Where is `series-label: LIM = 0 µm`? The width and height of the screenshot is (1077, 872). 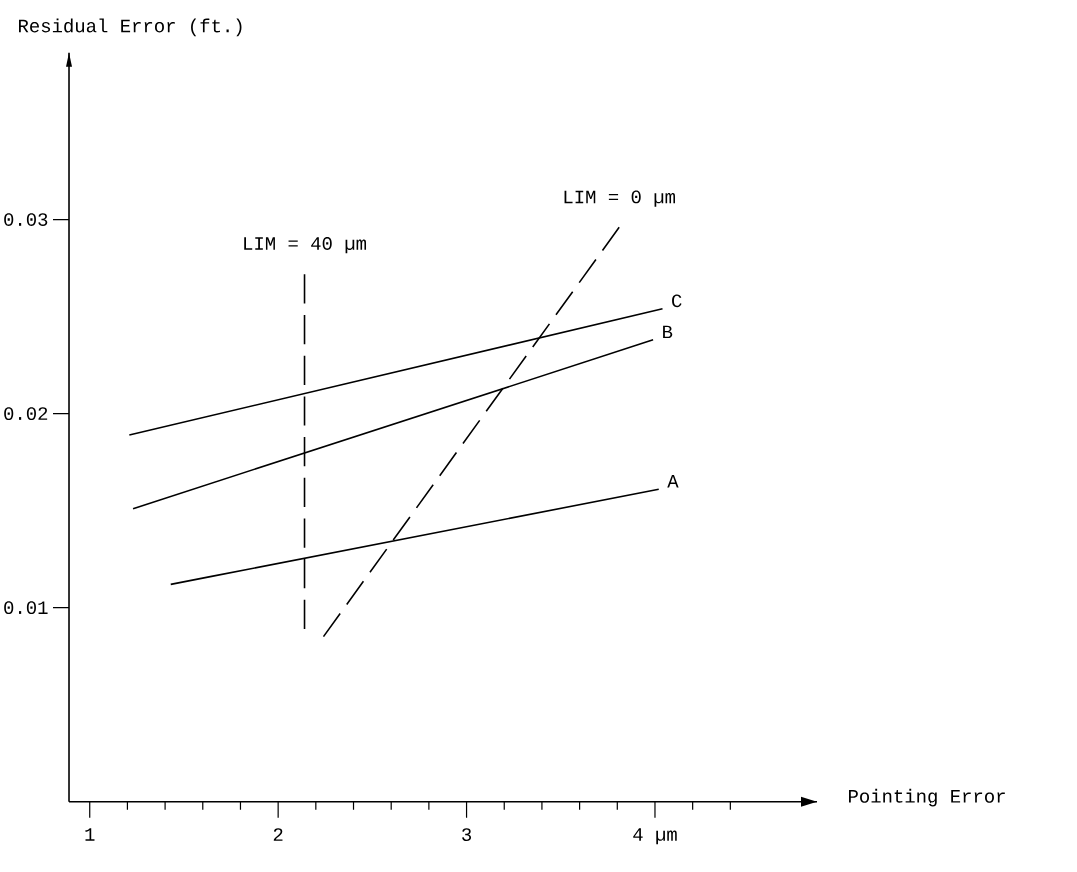
series-label: LIM = 0 µm is located at coordinates (619, 198).